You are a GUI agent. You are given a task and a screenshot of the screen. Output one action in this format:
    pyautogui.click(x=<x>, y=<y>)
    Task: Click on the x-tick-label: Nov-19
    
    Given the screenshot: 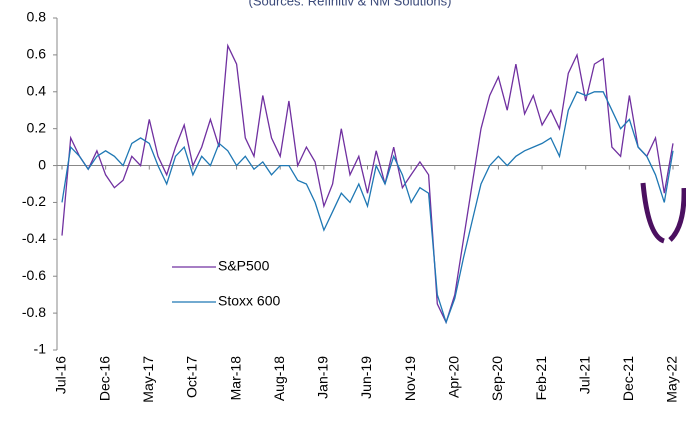 What is the action you would take?
    pyautogui.click(x=410, y=378)
    